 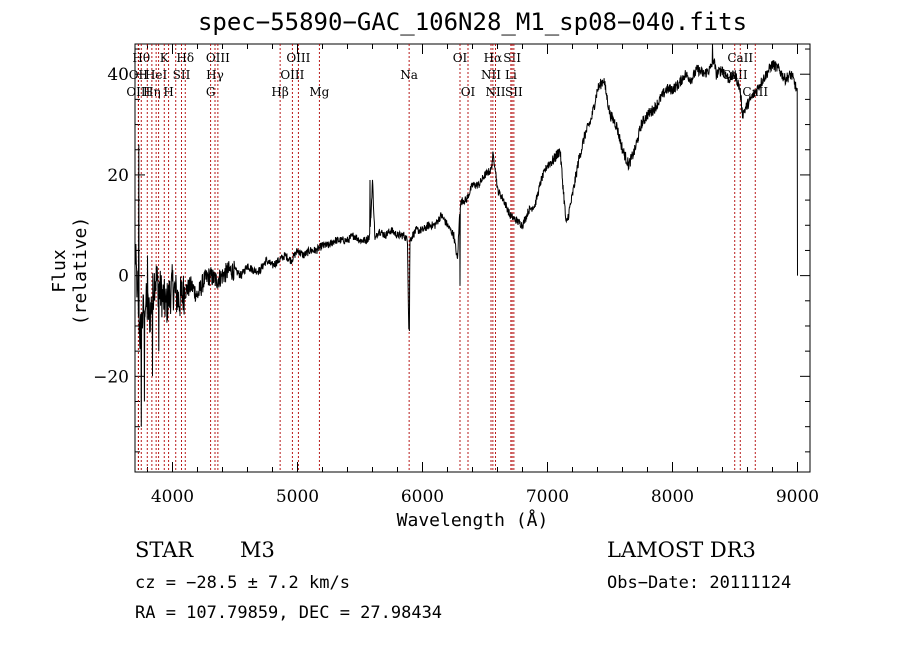 I want to click on y-tick-label: 0, so click(x=123, y=277).